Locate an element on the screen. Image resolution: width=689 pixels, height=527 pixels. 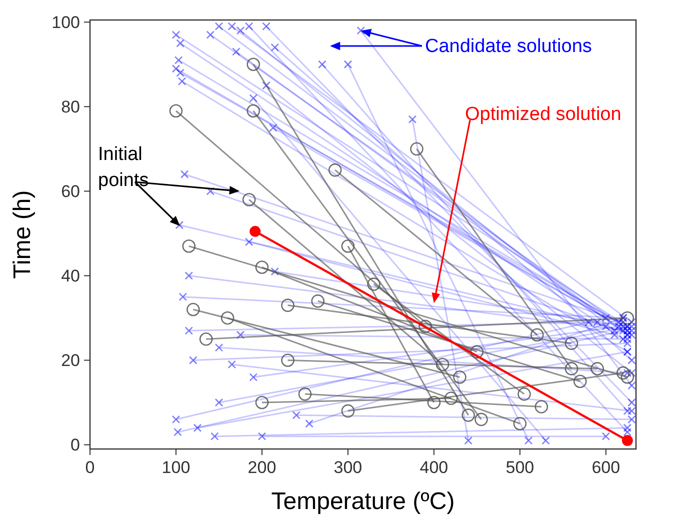
y-tick-label: 0 is located at coordinates (75, 445).